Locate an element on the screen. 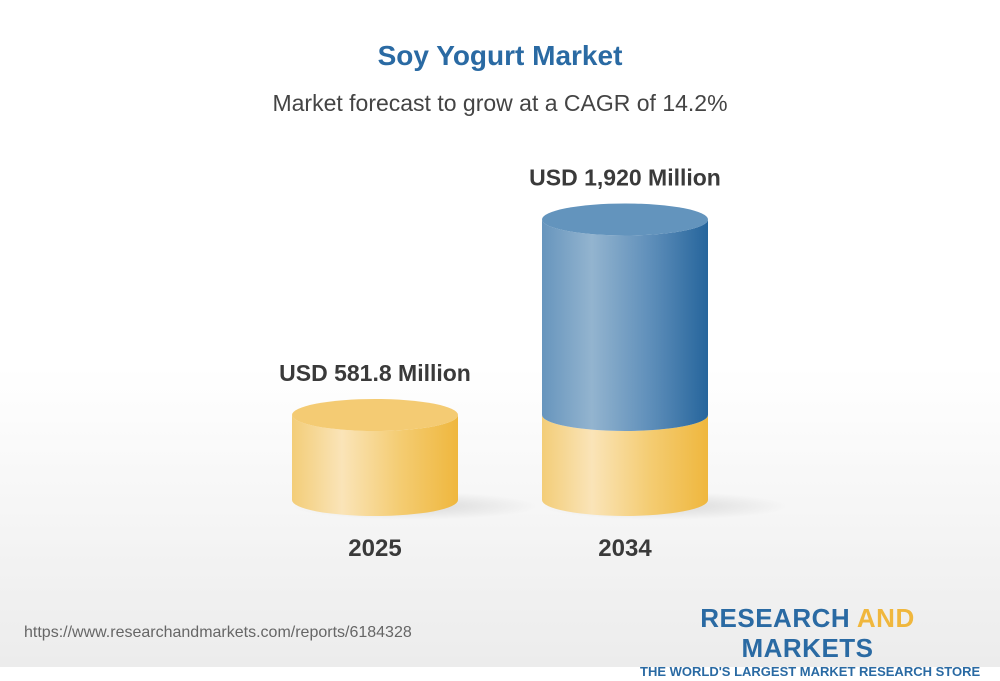 Image resolution: width=1000 pixels, height=681 pixels. cylinder-top-2034 is located at coordinates (625, 219).